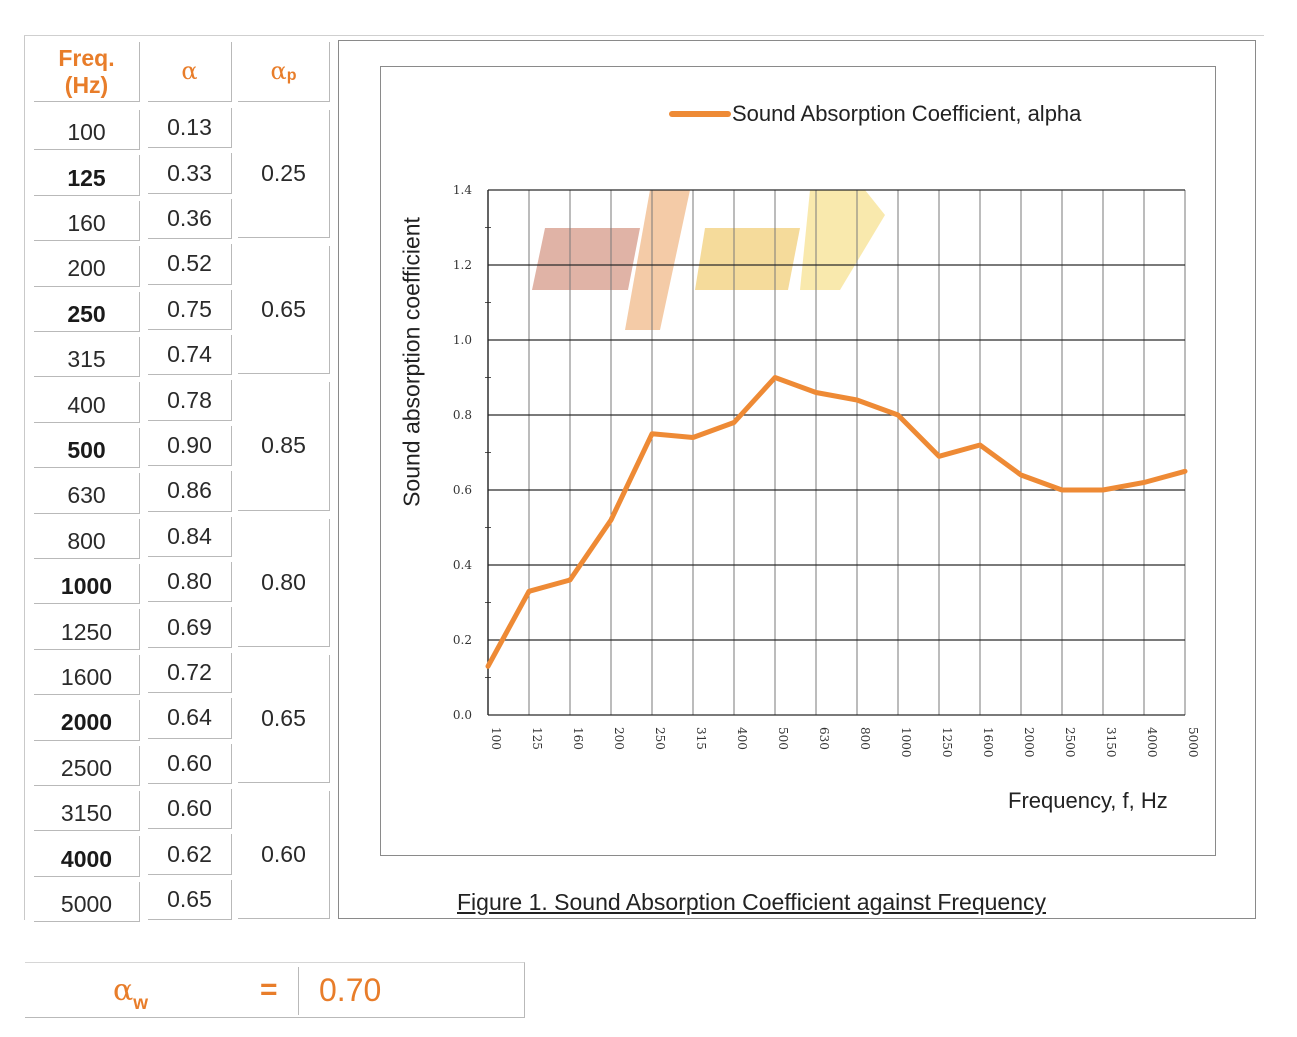 This screenshot has height=1037, width=1297. I want to click on y-tick-label: 1.2, so click(462, 265).